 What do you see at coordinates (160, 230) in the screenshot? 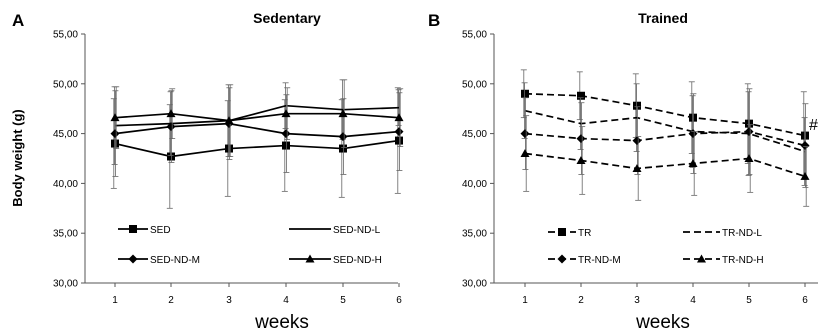
I see `legend-label-sed: SED` at bounding box center [160, 230].